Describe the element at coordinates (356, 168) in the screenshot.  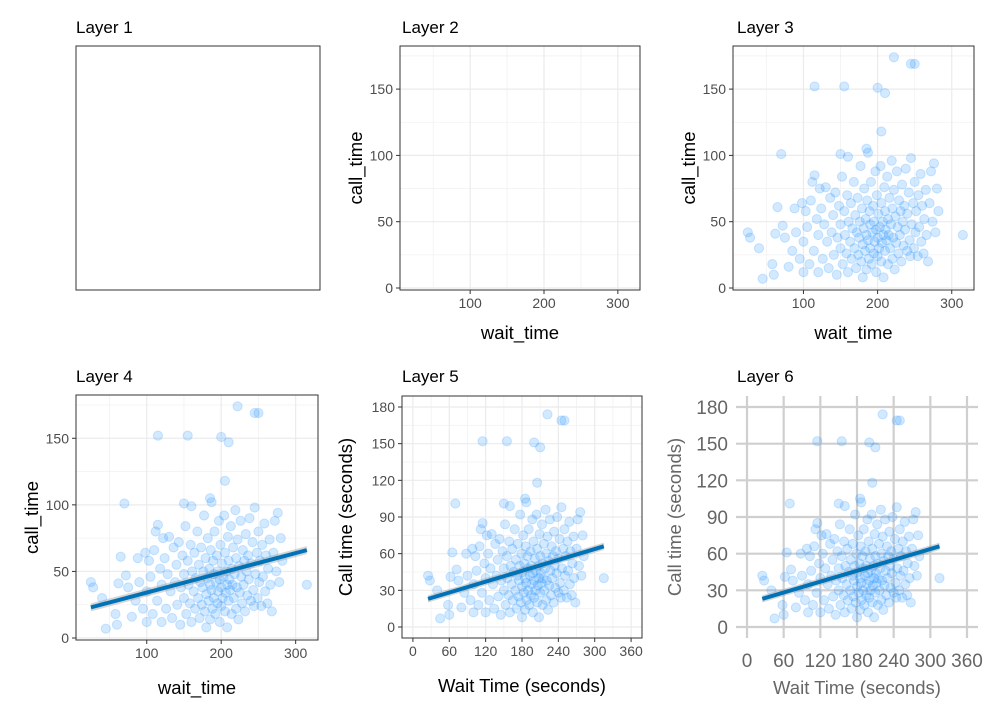
I see `y-axis-title: call_time` at that location.